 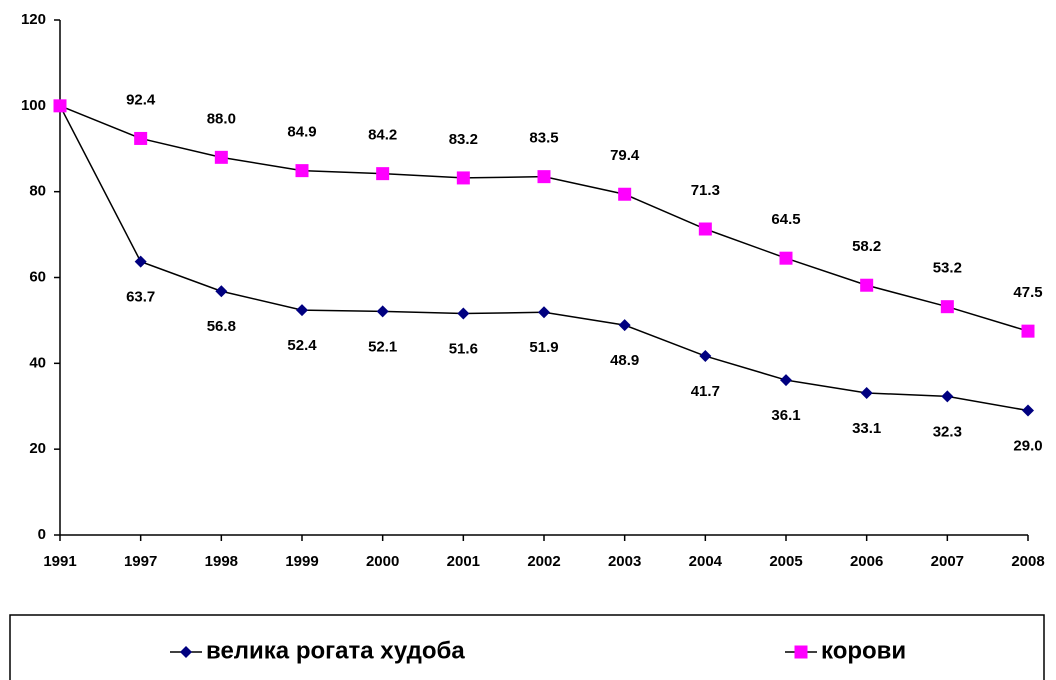 I want to click on x-tick-label: 2005, so click(x=785, y=561).